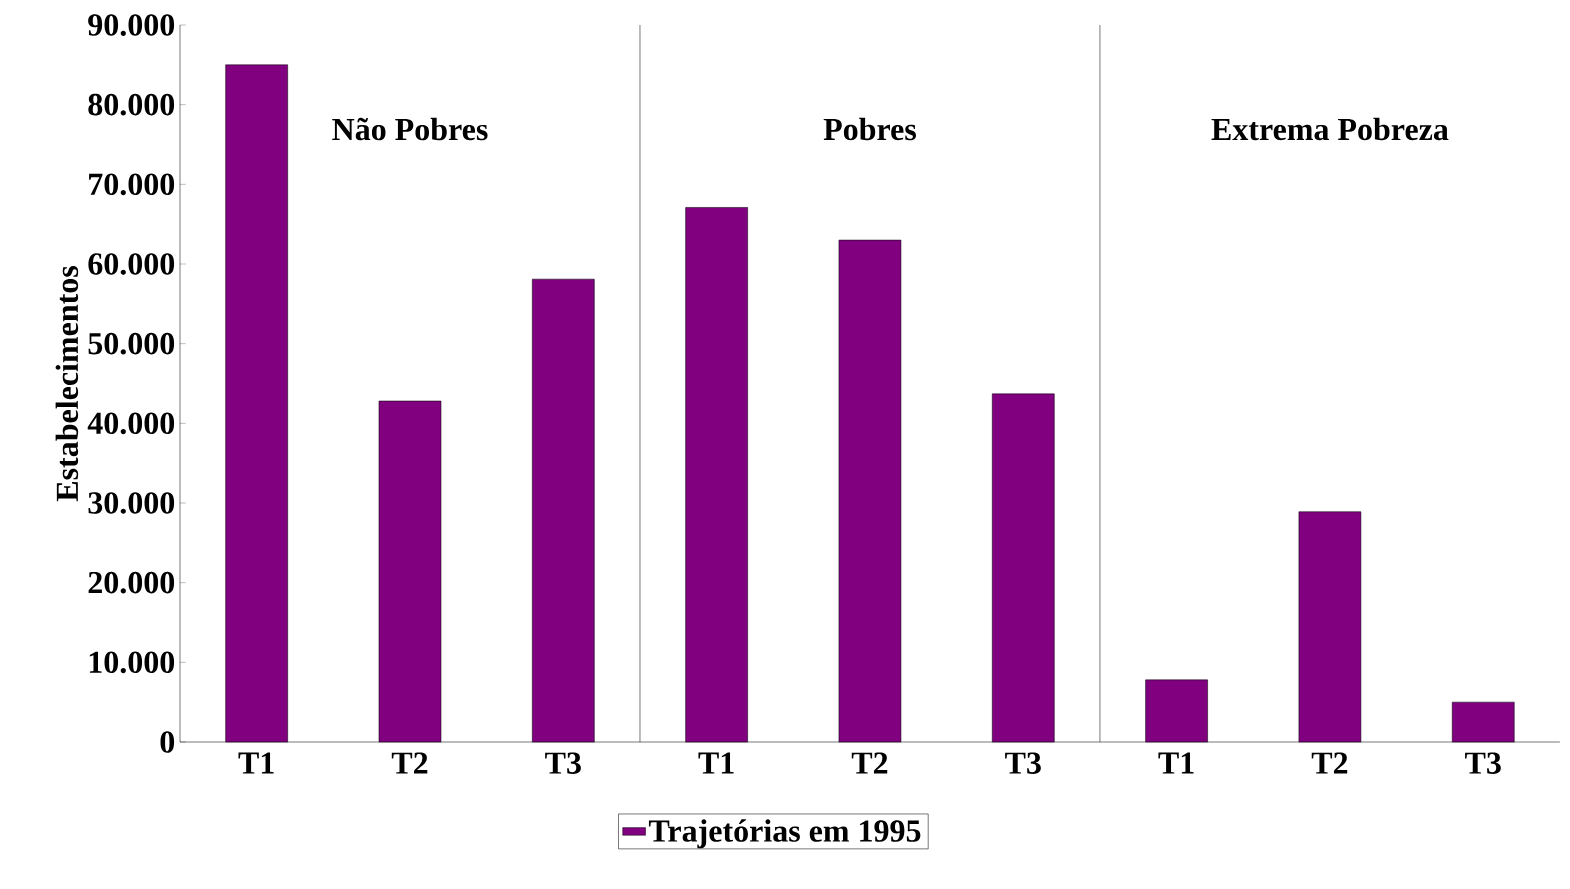  Describe the element at coordinates (131, 104) in the screenshot. I see `y-tick-label: 80.000` at that location.